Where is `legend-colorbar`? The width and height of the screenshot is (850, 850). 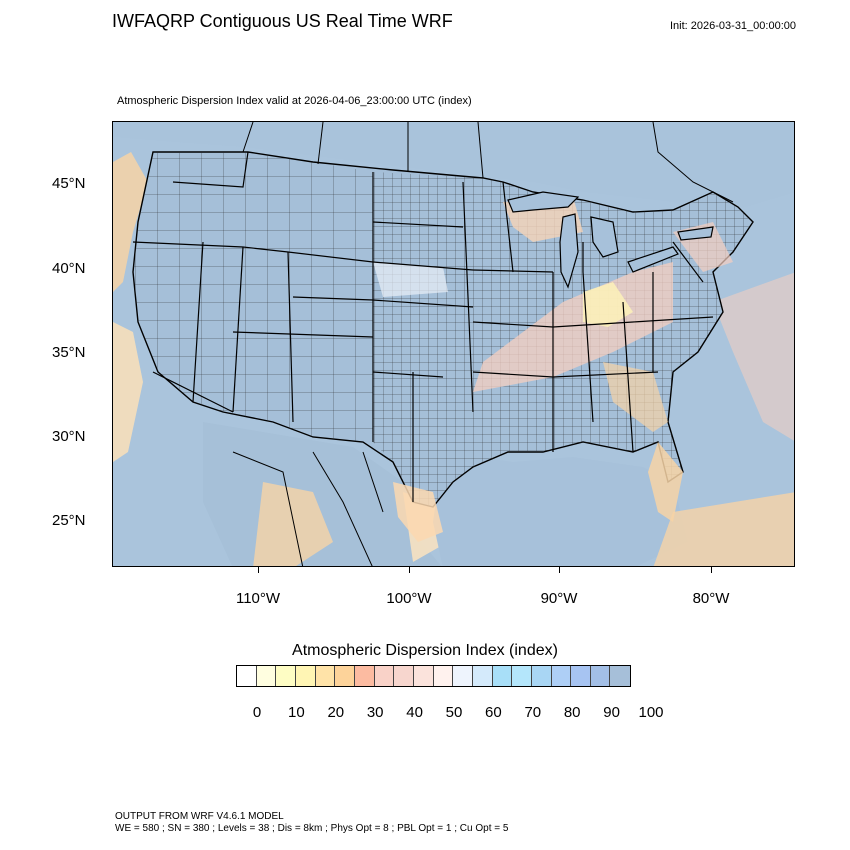 legend-colorbar is located at coordinates (433, 676).